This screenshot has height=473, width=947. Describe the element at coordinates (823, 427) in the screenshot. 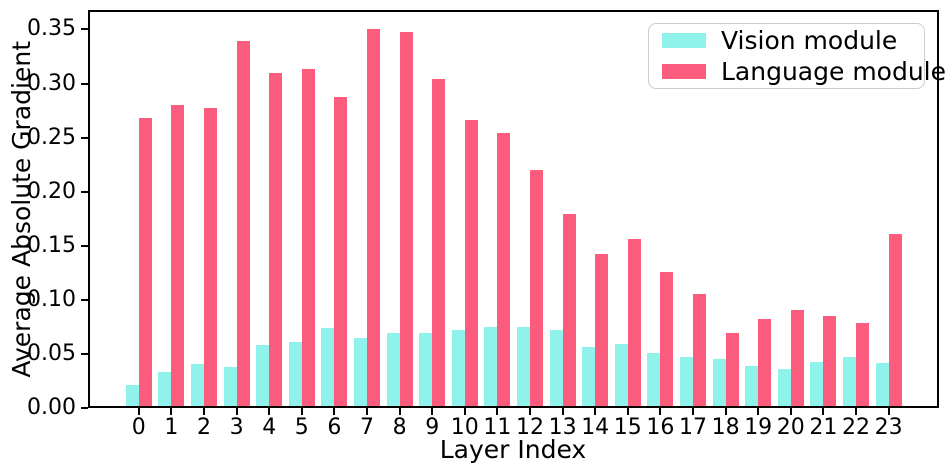

I see `x-tick-label: 21` at that location.